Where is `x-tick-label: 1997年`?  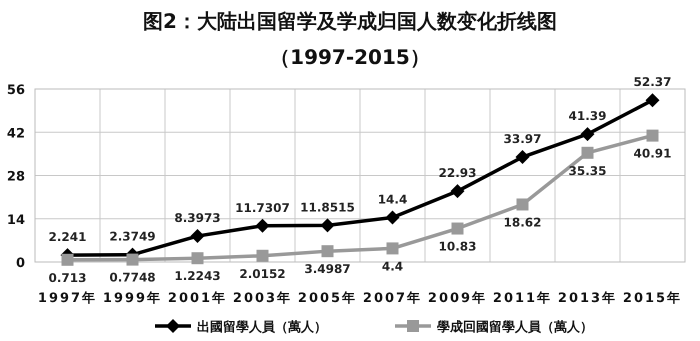 x-tick-label: 1997年 is located at coordinates (68, 298).